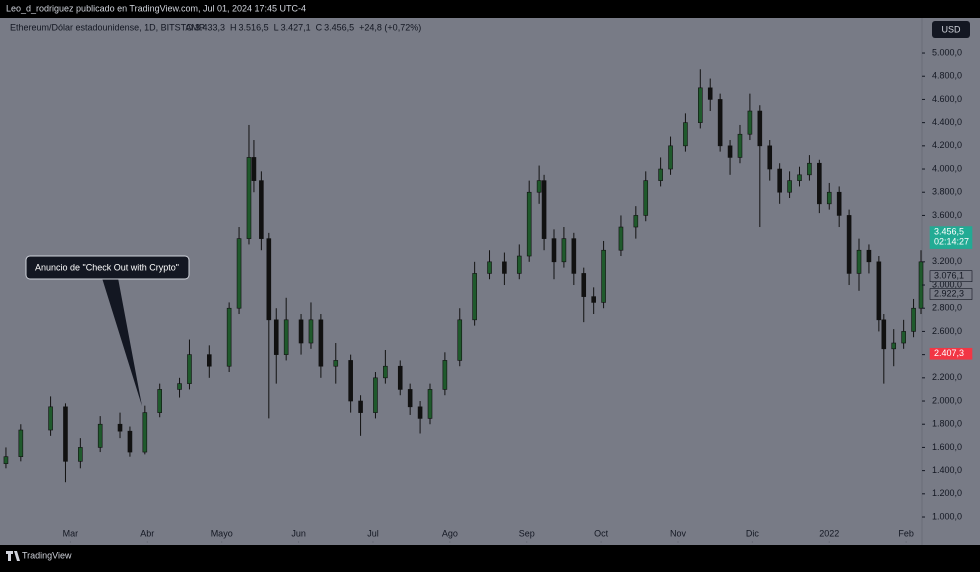  Describe the element at coordinates (951, 241) in the screenshot. I see `price-marker-sublabel: 02:14:27` at that location.